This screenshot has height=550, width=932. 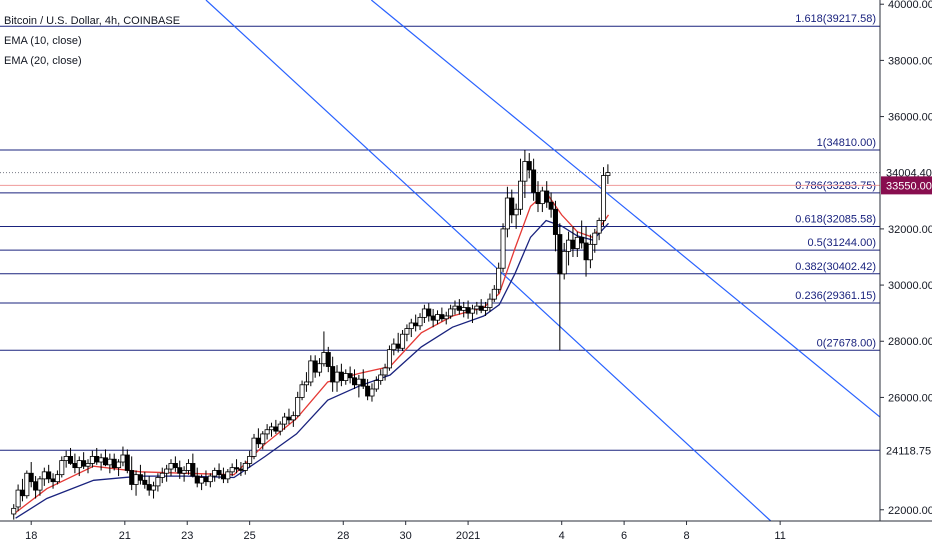 I want to click on legend-symbol: Bitcoin / U.S. Dollar, 4h, COINBASE, so click(x=92, y=21).